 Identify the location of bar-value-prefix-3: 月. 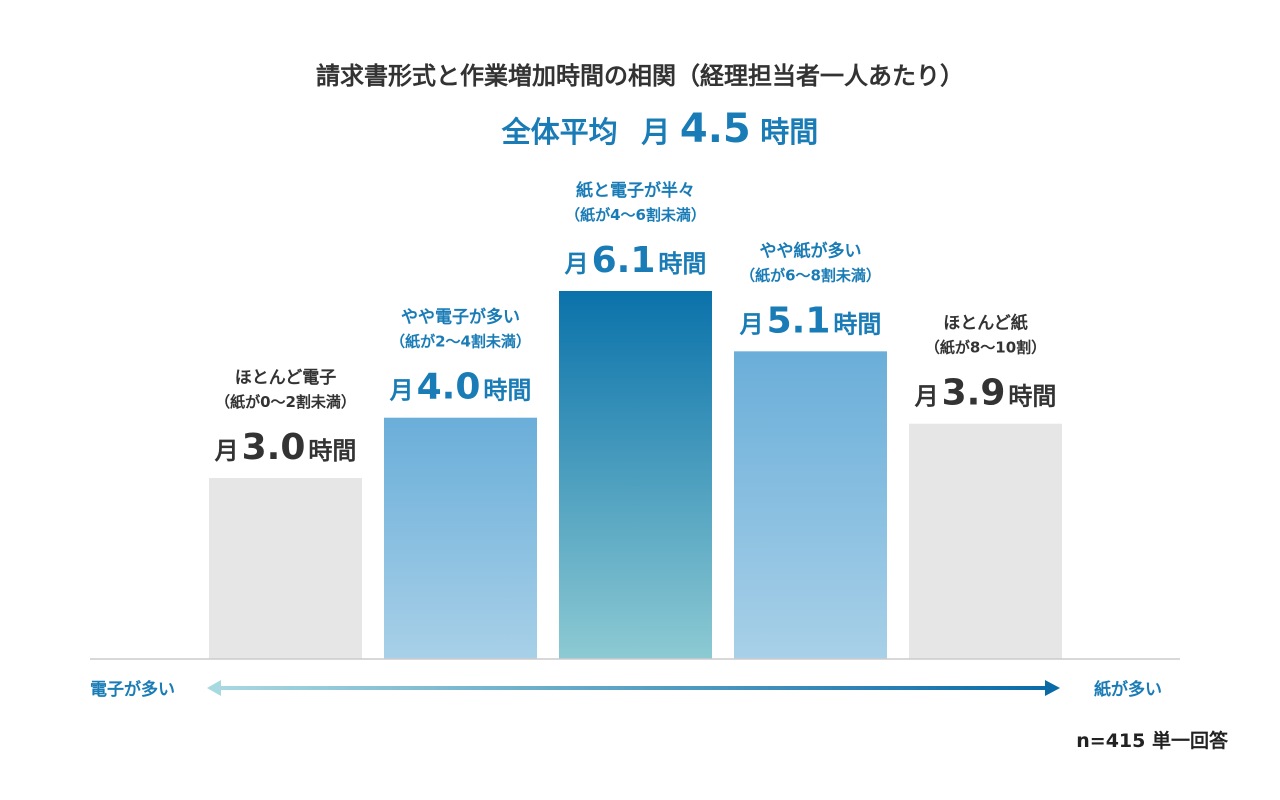
(576, 264).